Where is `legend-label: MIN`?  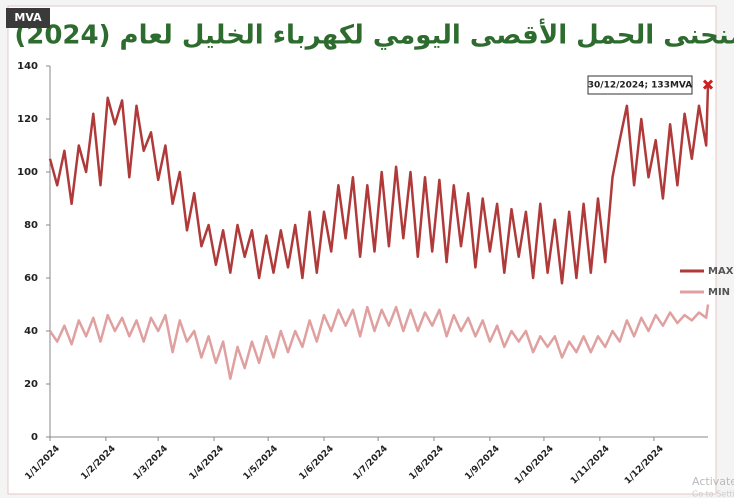 legend-label: MIN is located at coordinates (719, 292).